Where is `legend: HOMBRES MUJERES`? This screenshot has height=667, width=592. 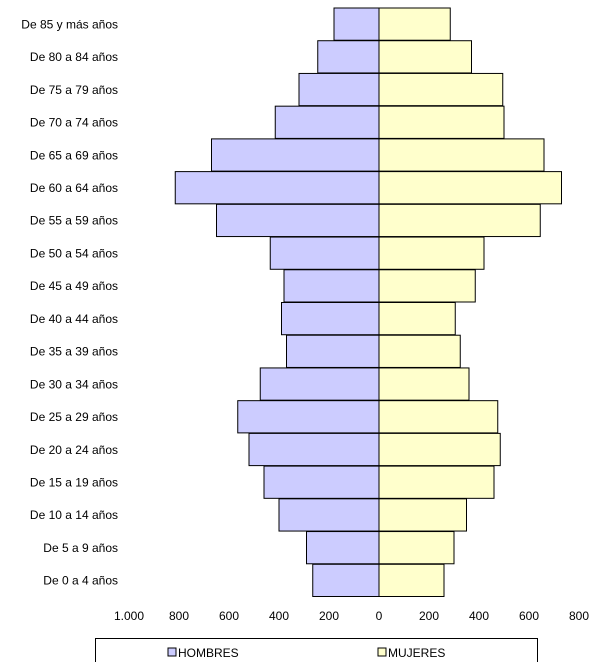
legend: HOMBRES MUJERES is located at coordinates (316, 652).